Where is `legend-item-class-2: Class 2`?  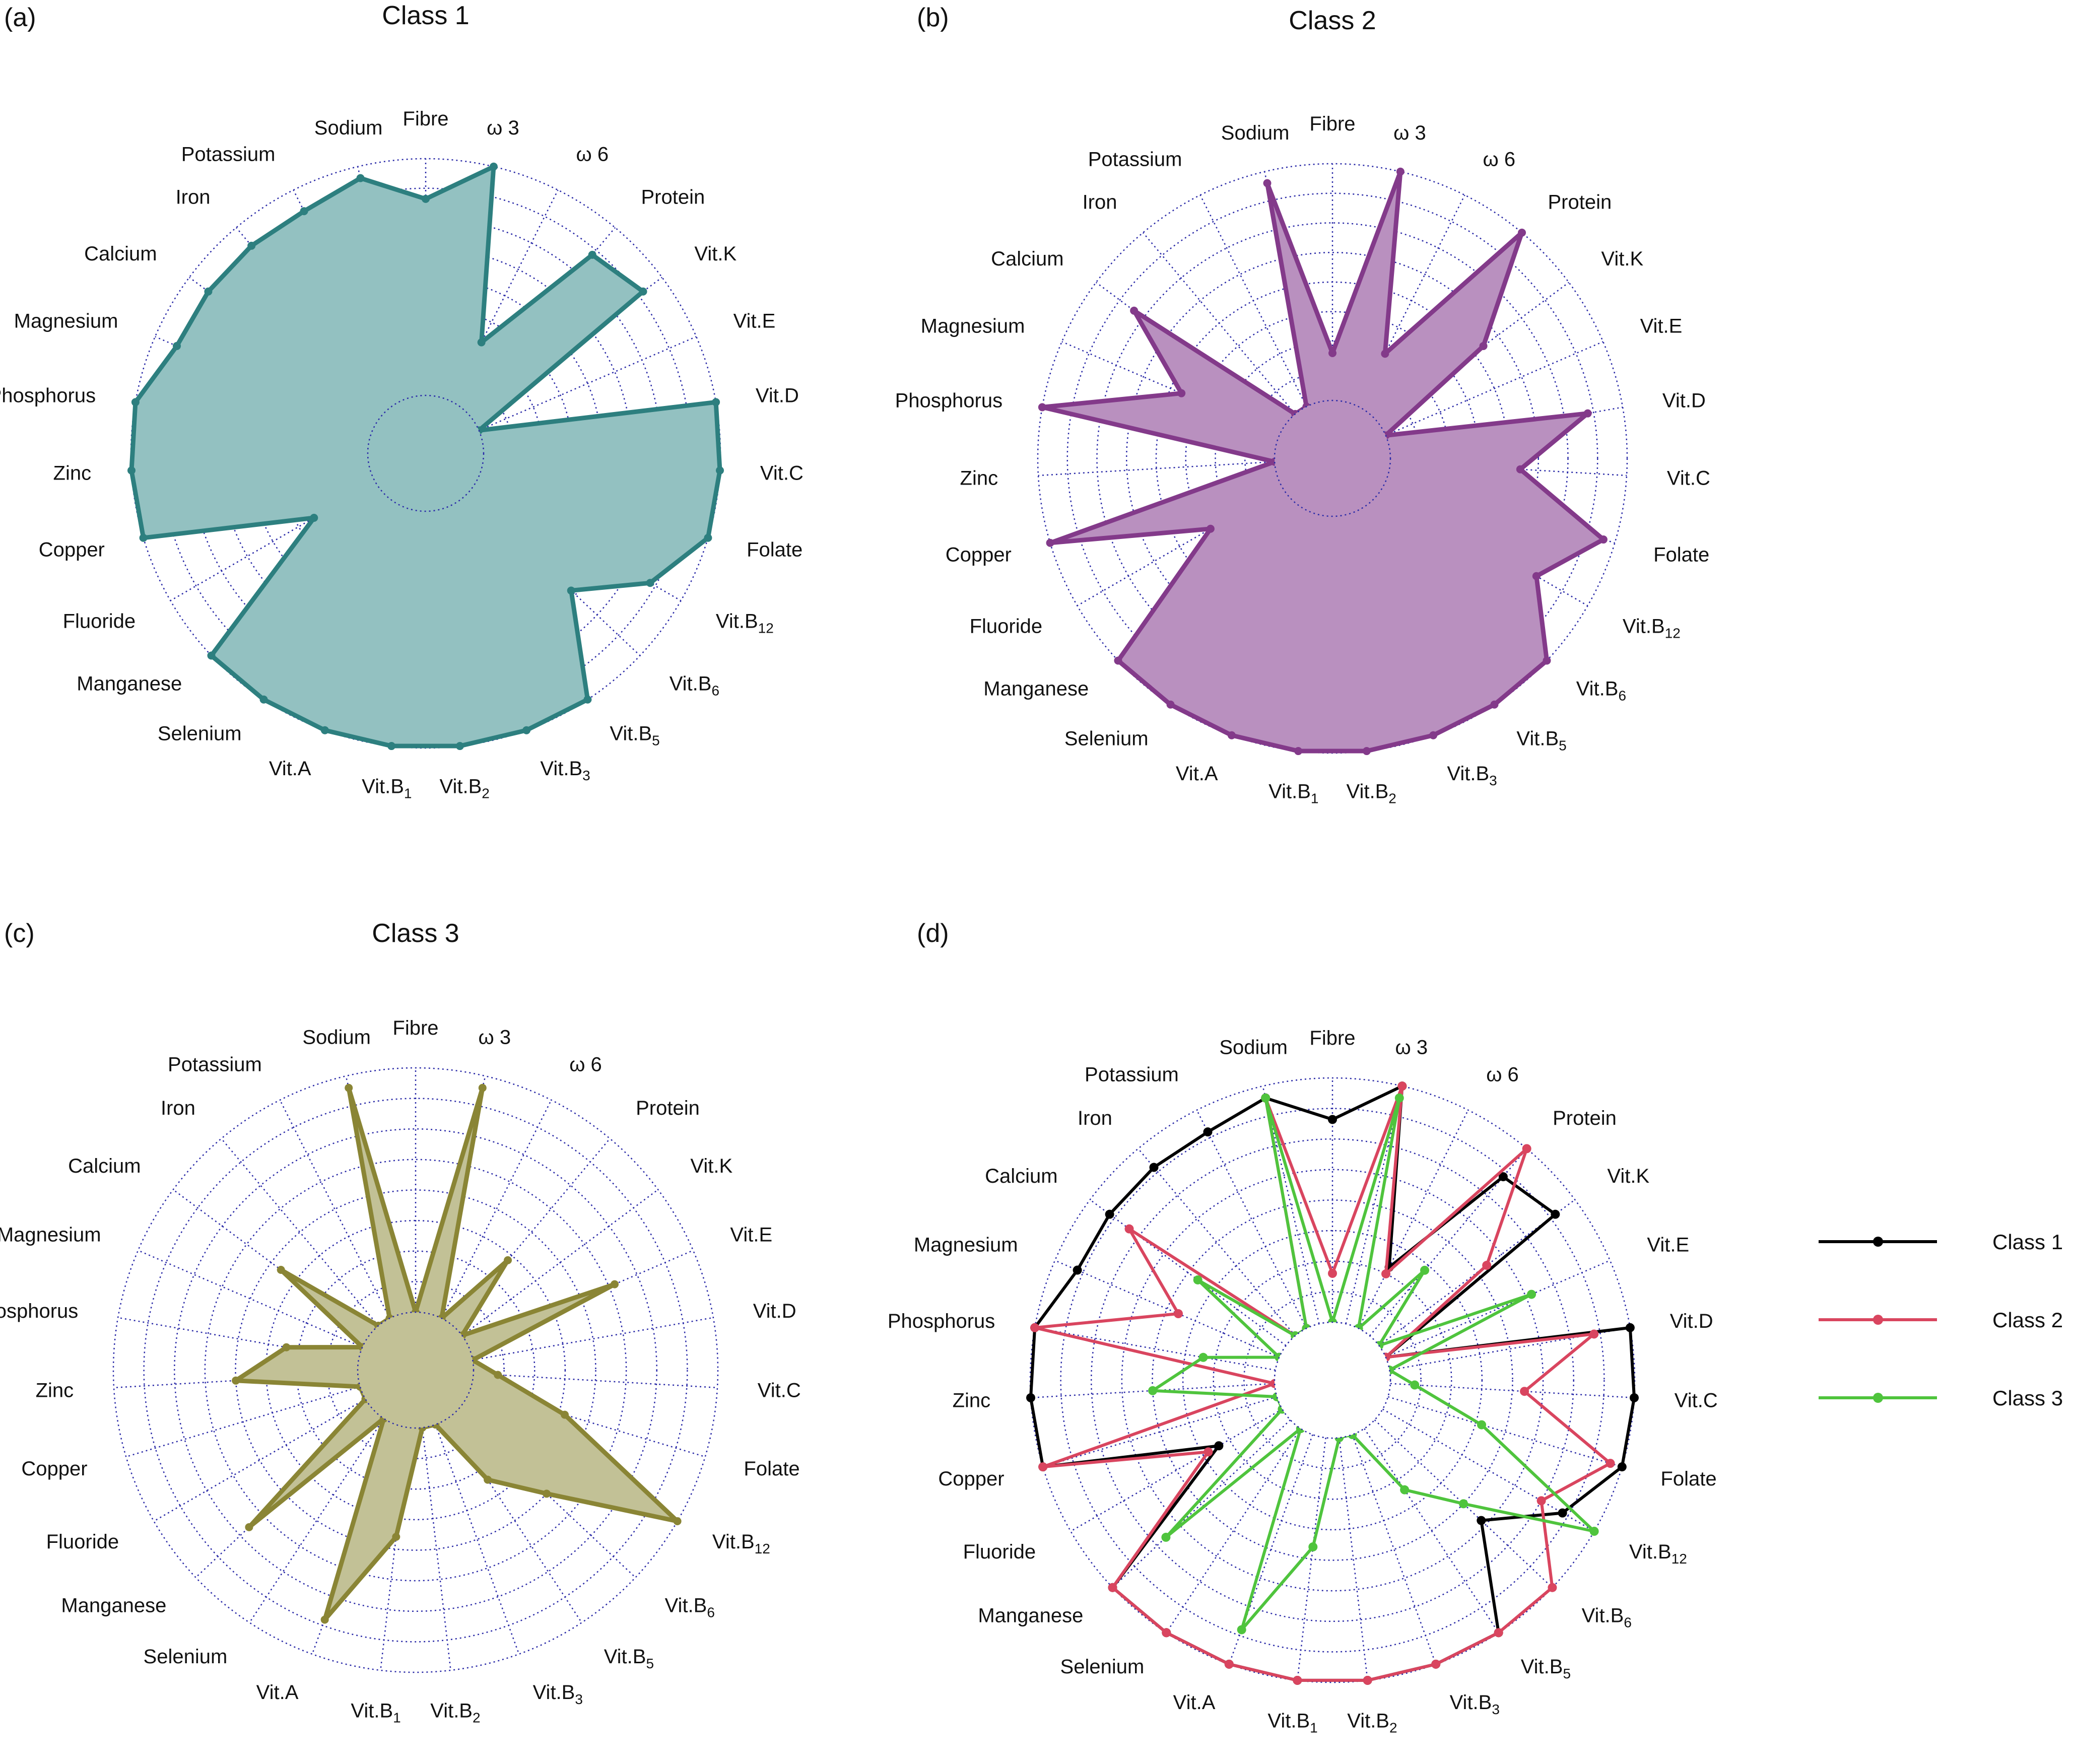
legend-item-class-2: Class 2 is located at coordinates (1941, 1320).